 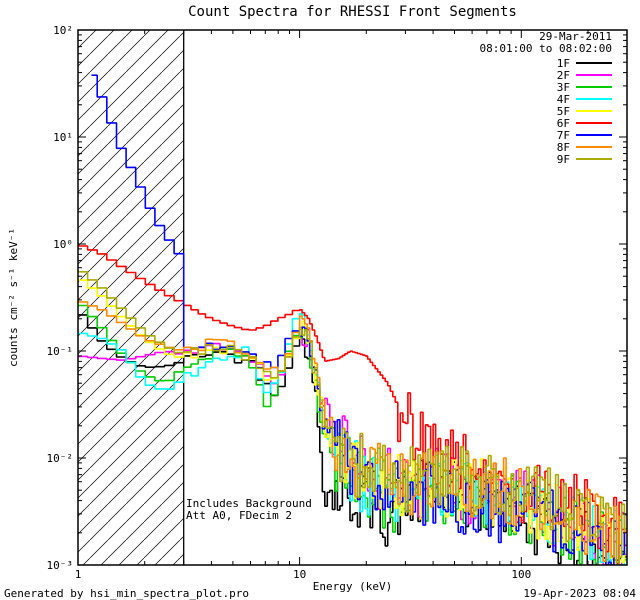 What do you see at coordinates (299, 574) in the screenshot?
I see `x-tick-label: 10` at bounding box center [299, 574].